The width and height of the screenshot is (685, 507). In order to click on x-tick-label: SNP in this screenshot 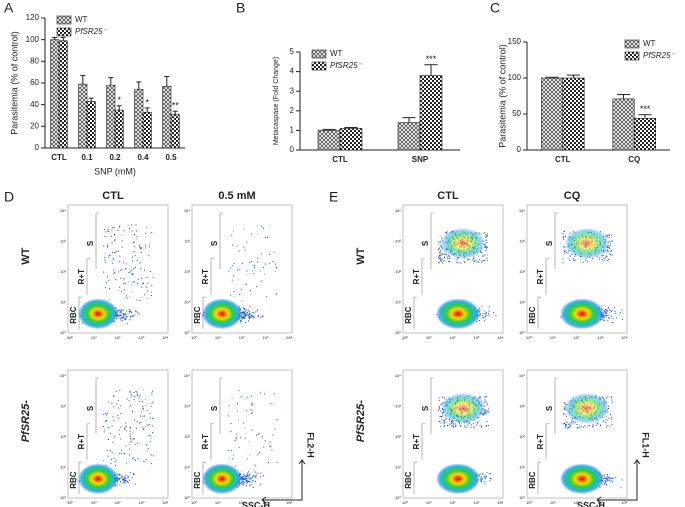, I will do `click(420, 159)`.